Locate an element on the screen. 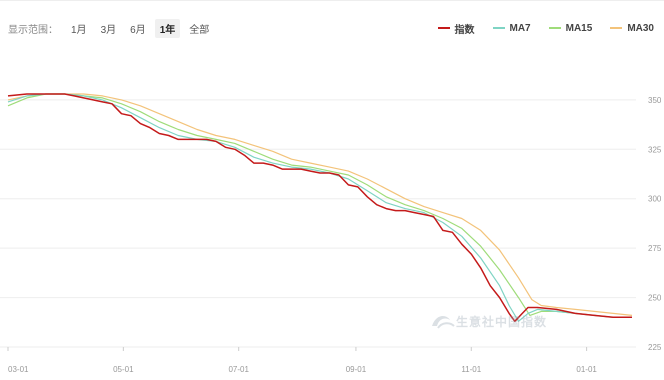 Image resolution: width=664 pixels, height=380 pixels. range-button-1m: 1月 is located at coordinates (79, 30).